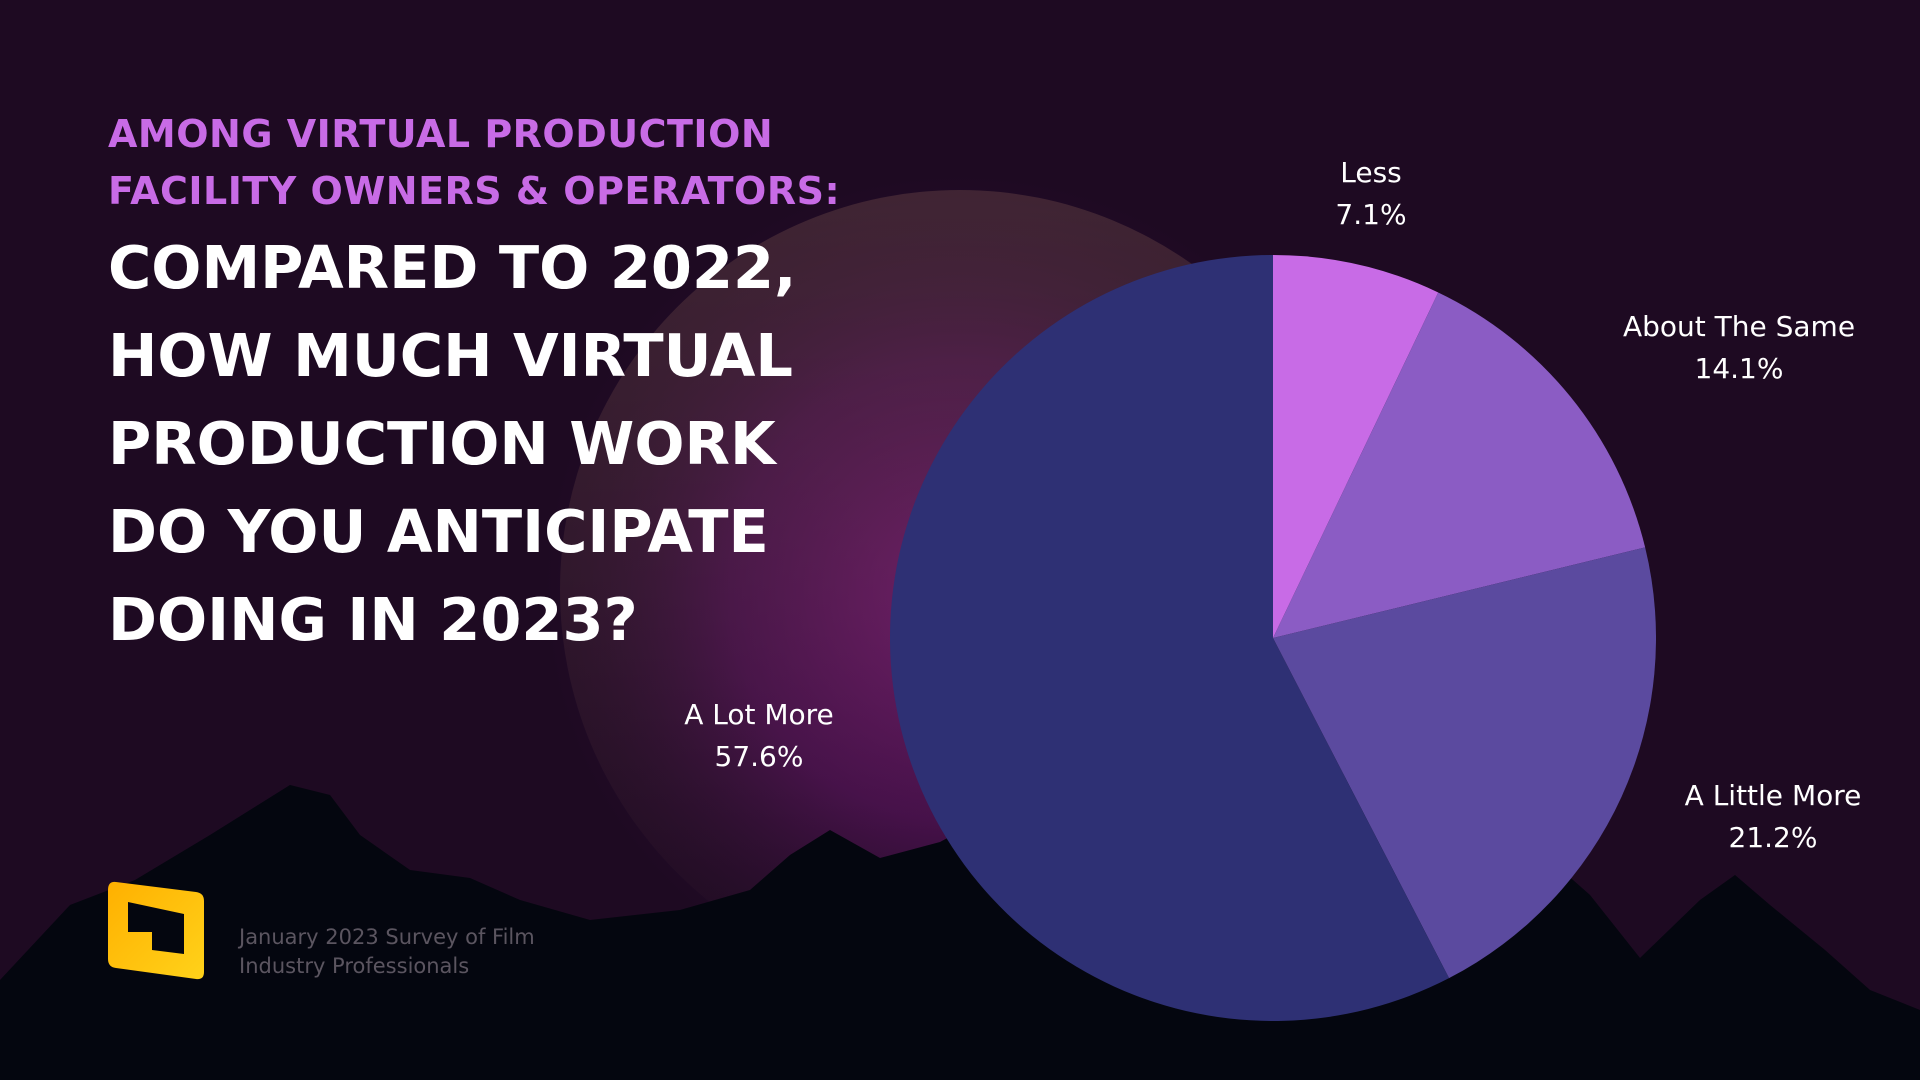 The image size is (1920, 1080). Describe the element at coordinates (759, 756) in the screenshot. I see `slice-value-a-lot-more: 57.6%` at that location.